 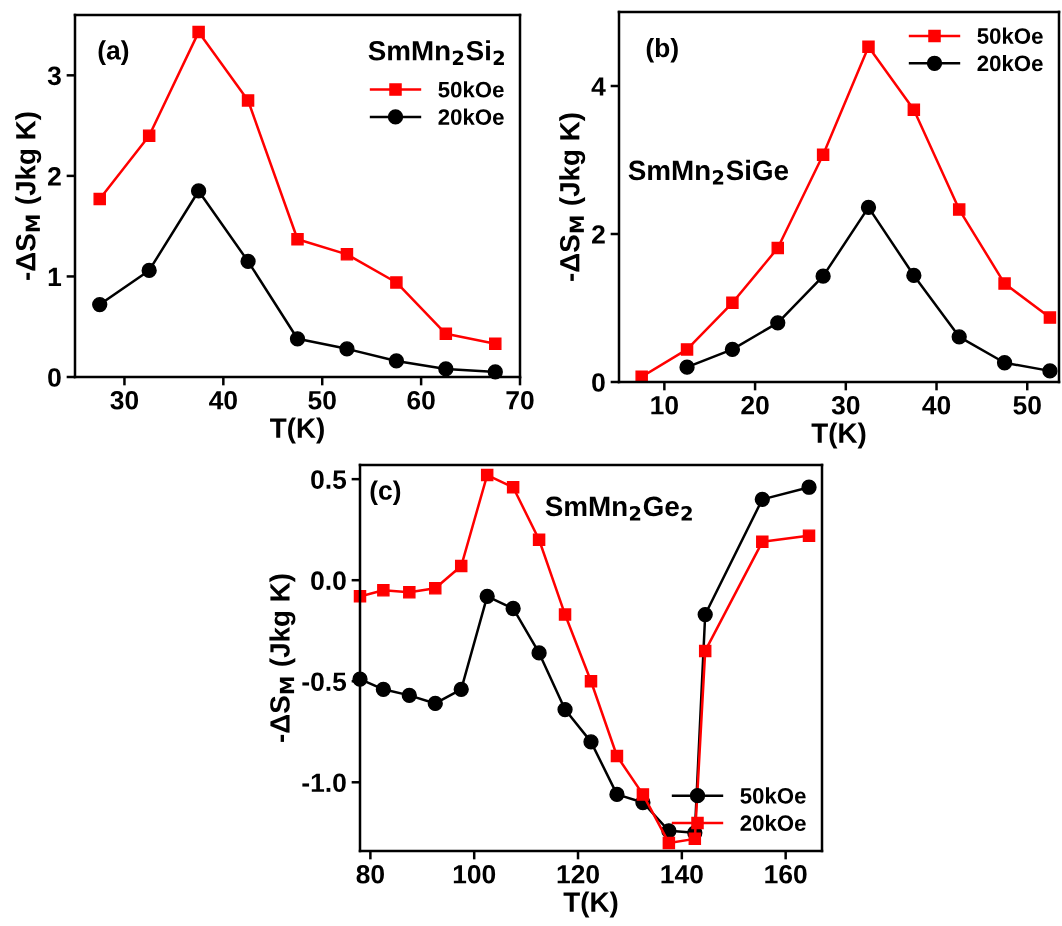 What do you see at coordinates (618, 508) in the screenshot?
I see `annotation: SmMn$_{2}$Ge$_{2}$` at bounding box center [618, 508].